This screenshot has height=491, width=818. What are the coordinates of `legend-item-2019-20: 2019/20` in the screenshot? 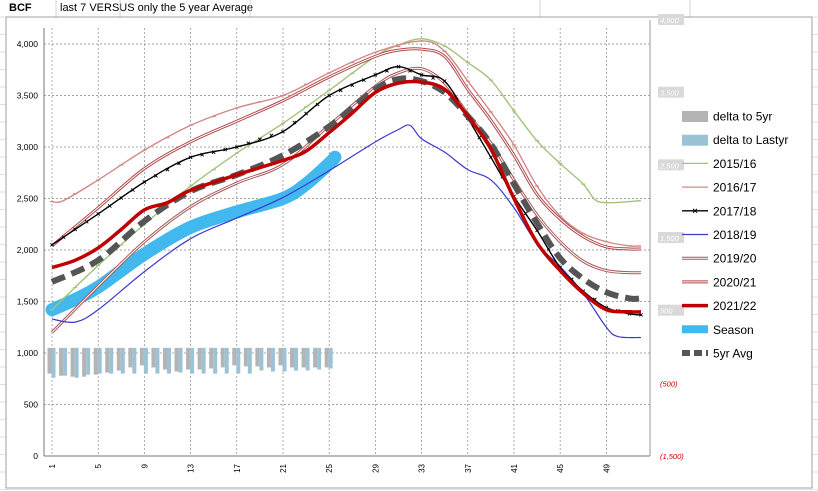 It's located at (719, 259).